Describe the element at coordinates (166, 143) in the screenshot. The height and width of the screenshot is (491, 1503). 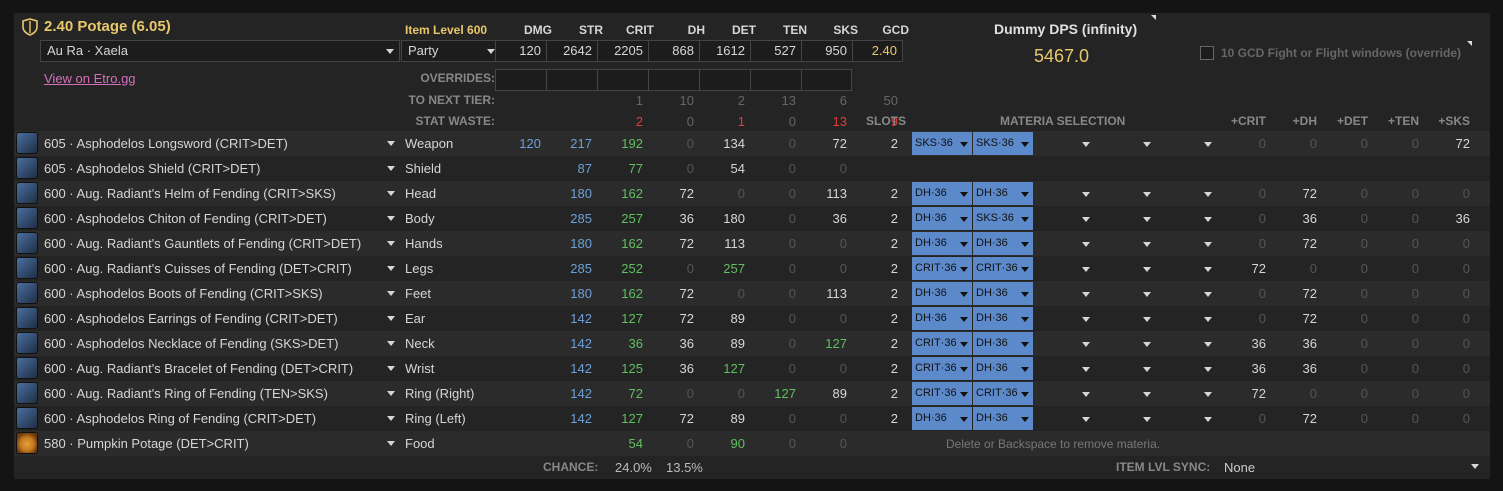
I see `gear-name: 605 · Asphodelos Longsword (CRIT>DET)` at that location.